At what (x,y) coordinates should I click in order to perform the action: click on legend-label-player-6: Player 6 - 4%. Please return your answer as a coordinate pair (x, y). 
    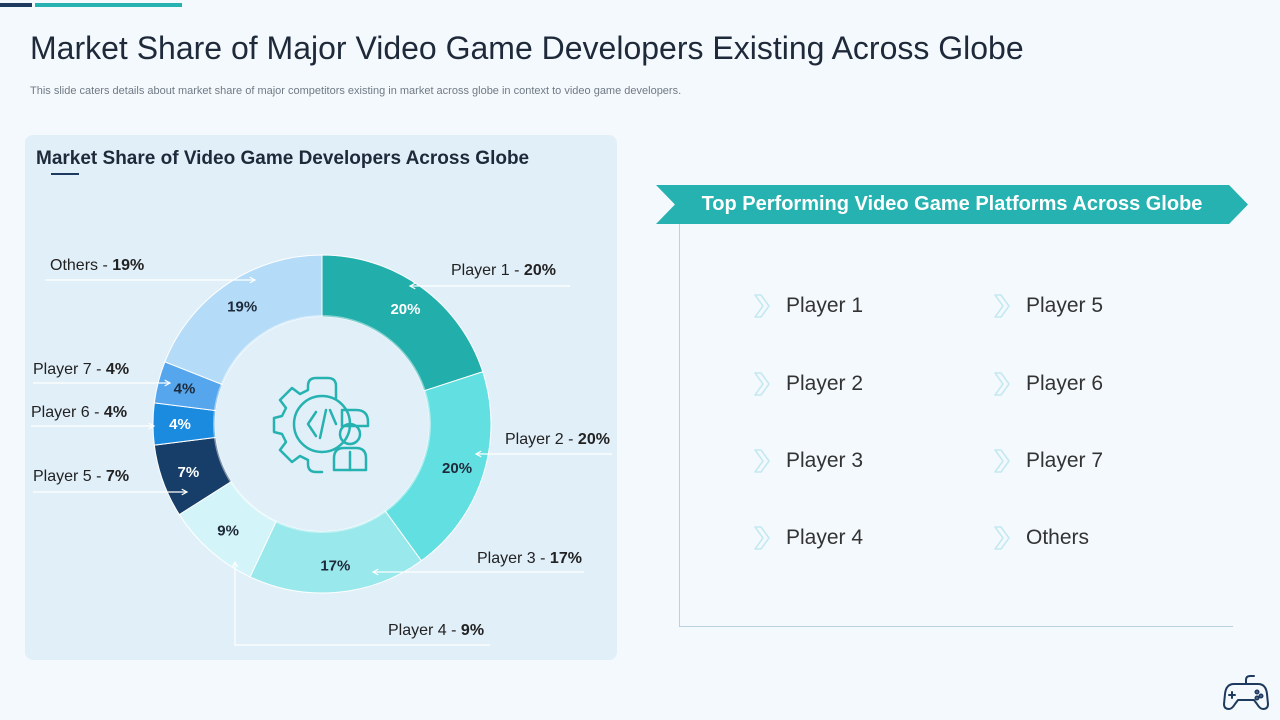
    Looking at the image, I should click on (79, 413).